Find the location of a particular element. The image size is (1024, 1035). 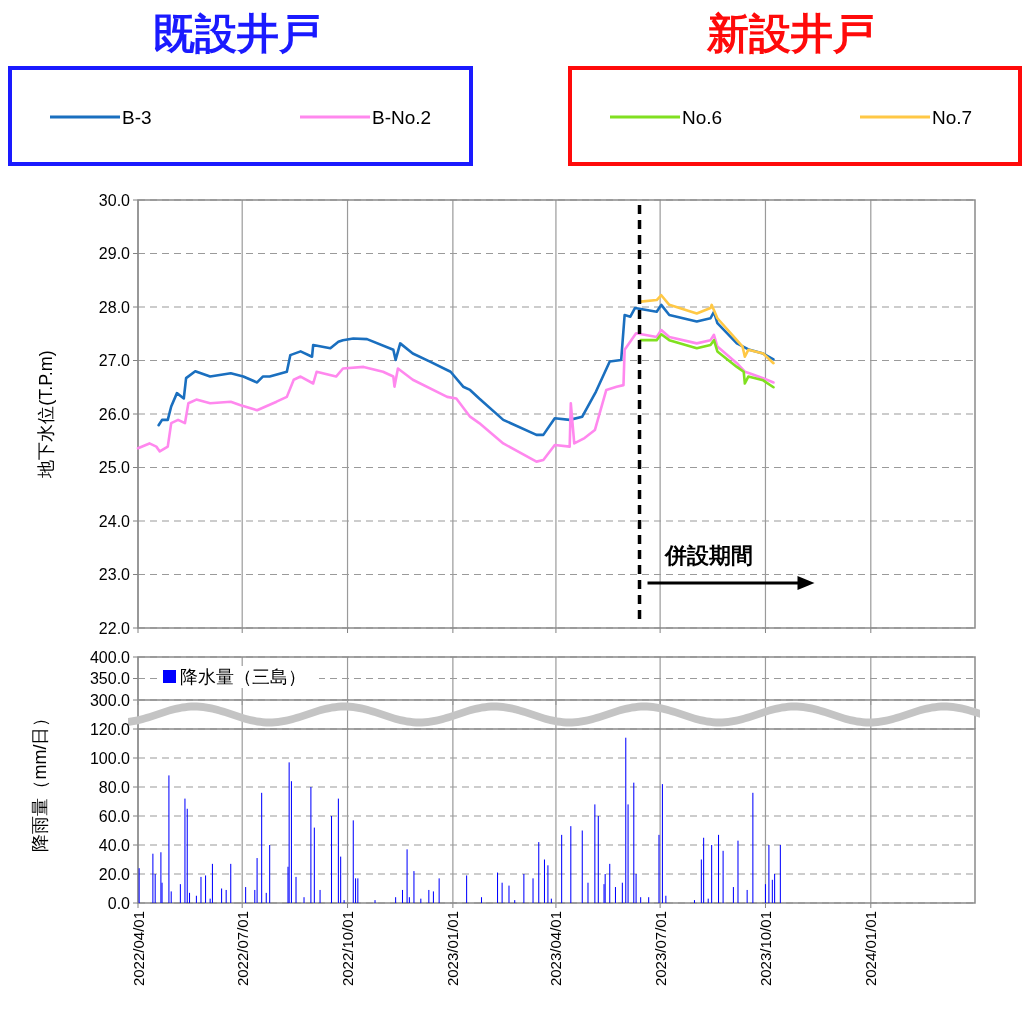

y-tick-label: 0.0 is located at coordinates (119, 903).